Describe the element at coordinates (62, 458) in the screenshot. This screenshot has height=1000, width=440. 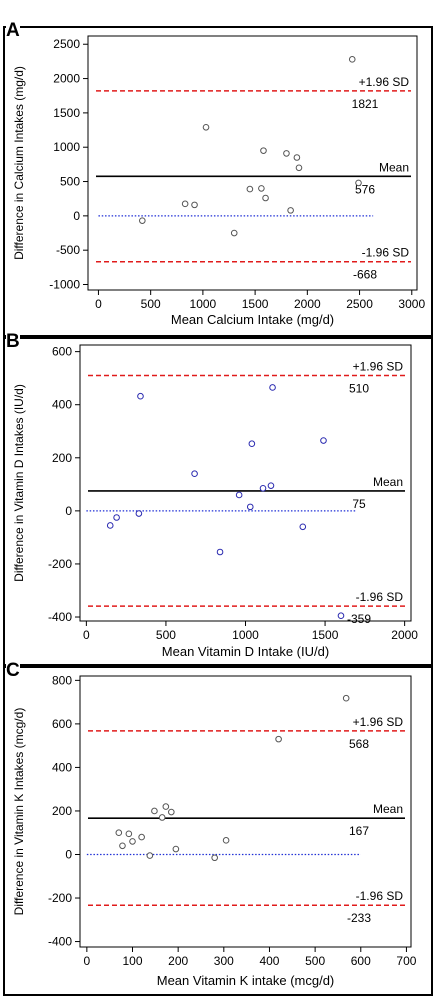
I see `y-tick-label: 200` at that location.